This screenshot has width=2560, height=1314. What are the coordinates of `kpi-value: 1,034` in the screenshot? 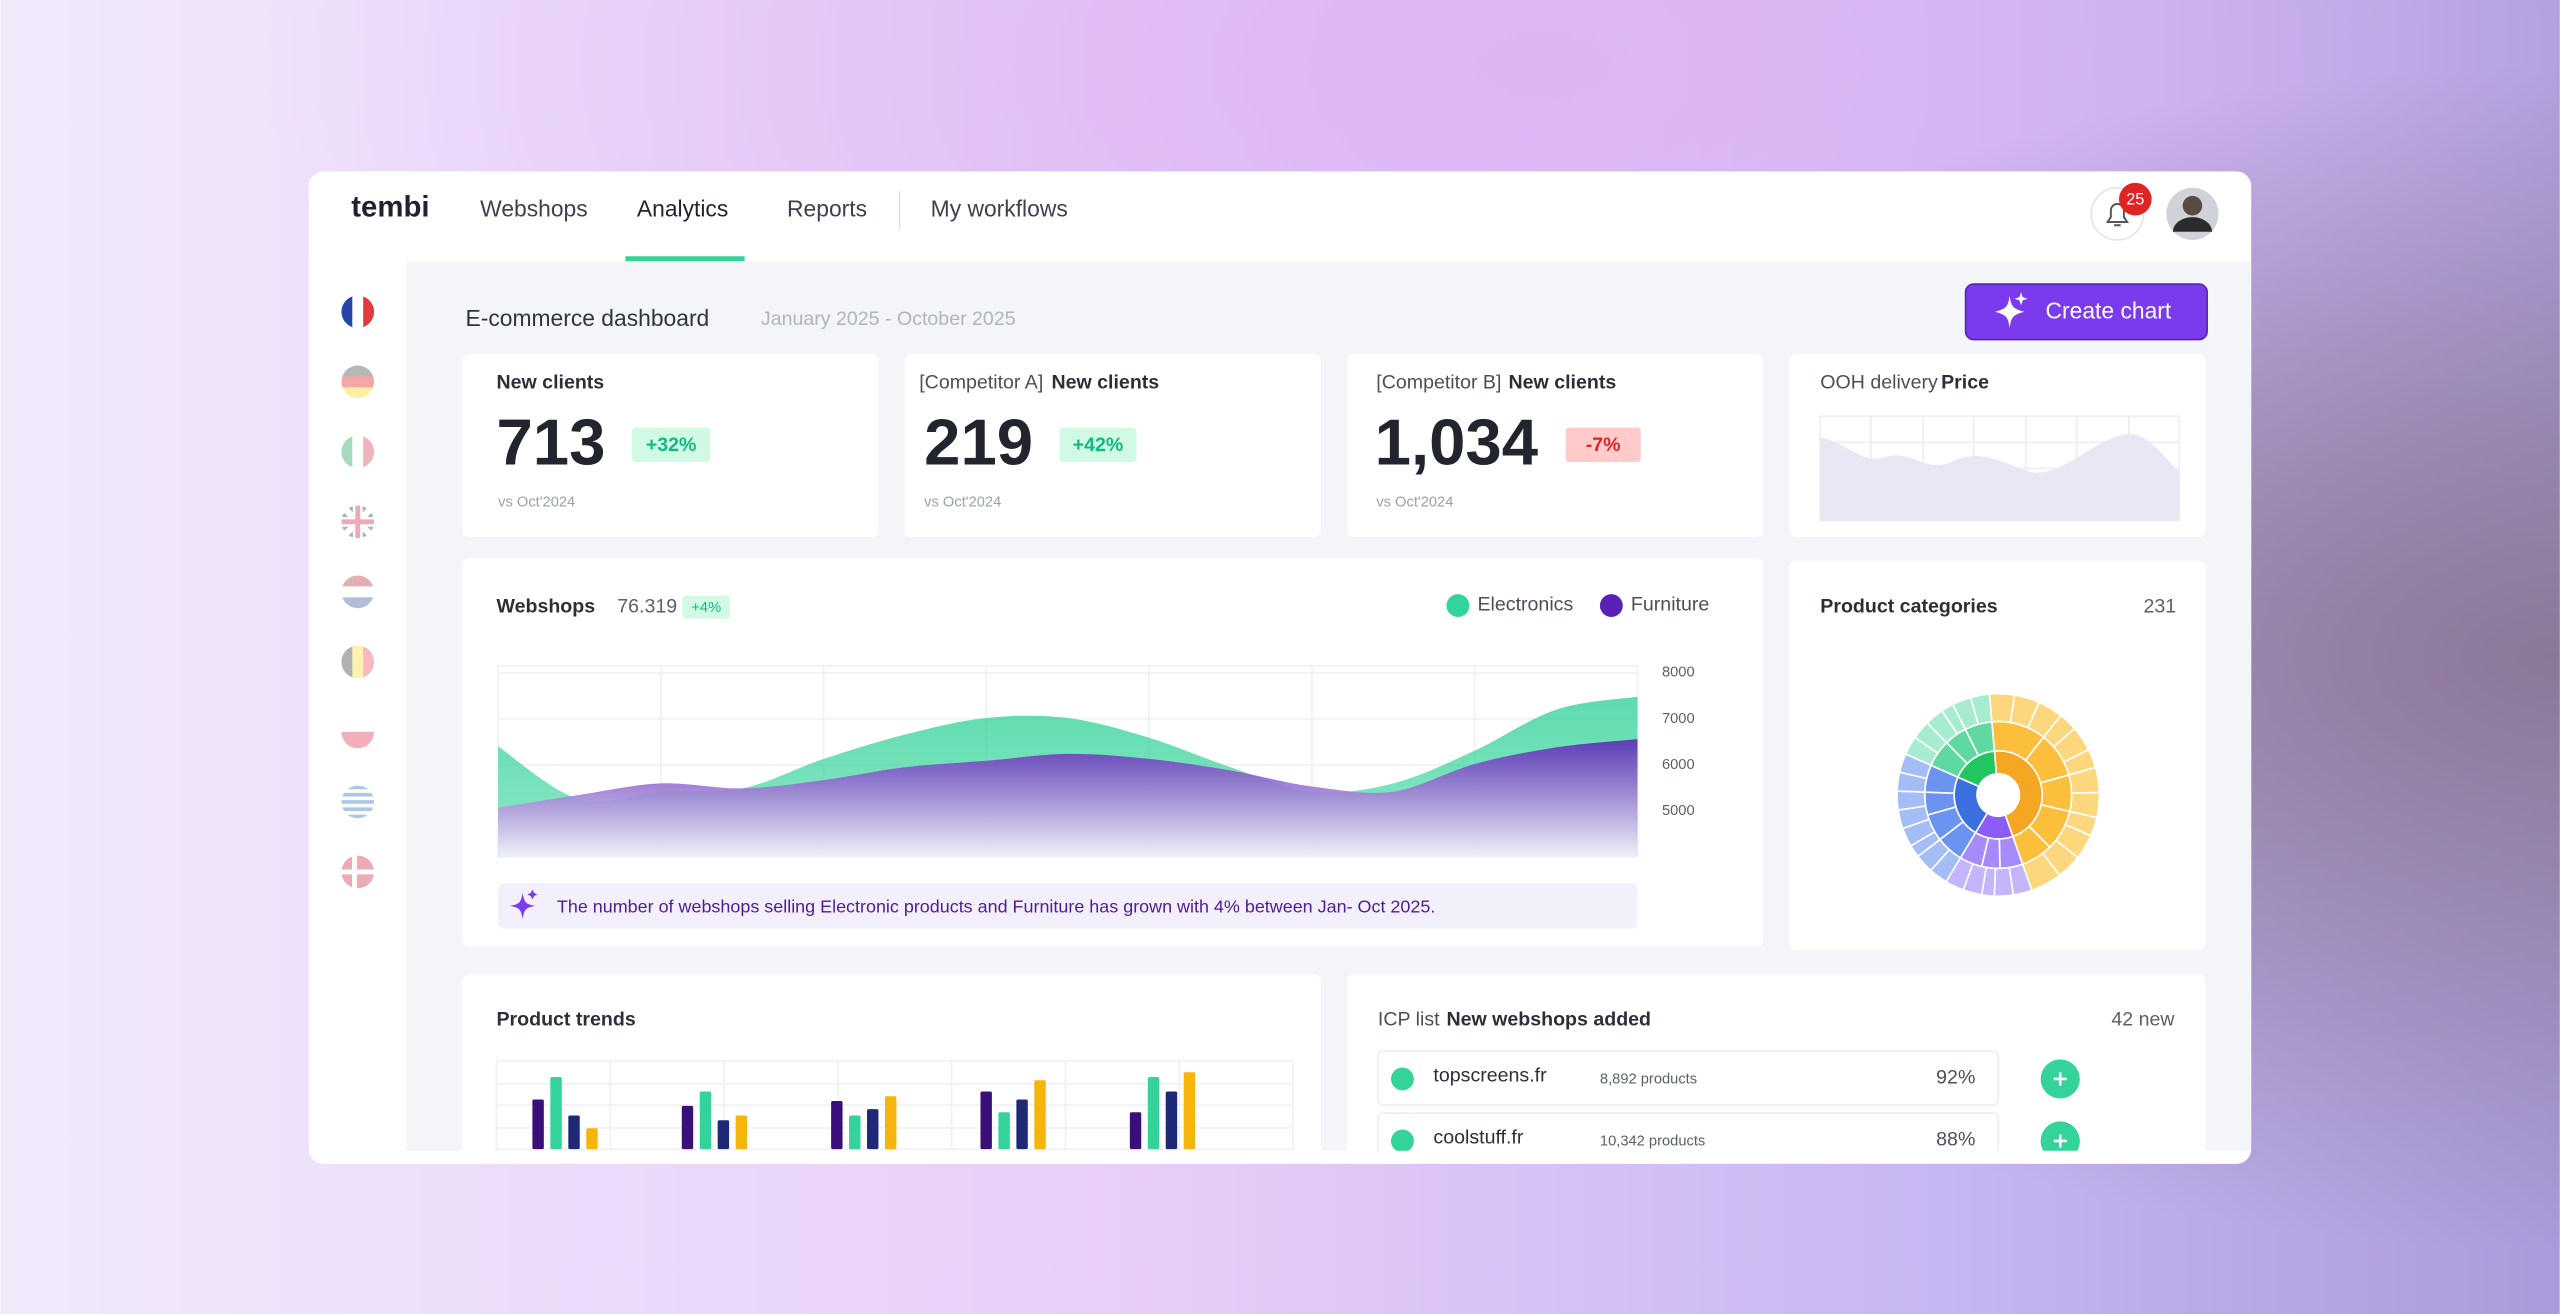 It's located at (1456, 441).